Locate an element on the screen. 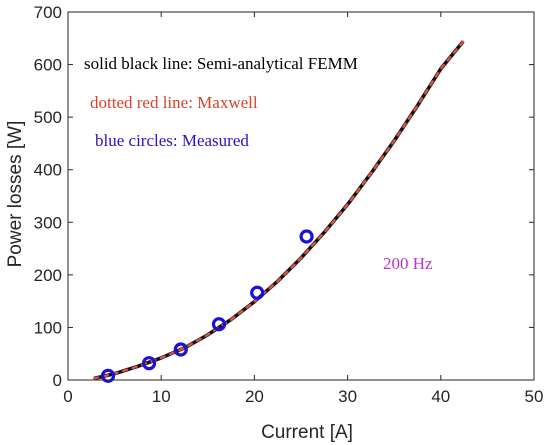 Image resolution: width=550 pixels, height=445 pixels. y-tick-label: 500 is located at coordinates (48, 117).